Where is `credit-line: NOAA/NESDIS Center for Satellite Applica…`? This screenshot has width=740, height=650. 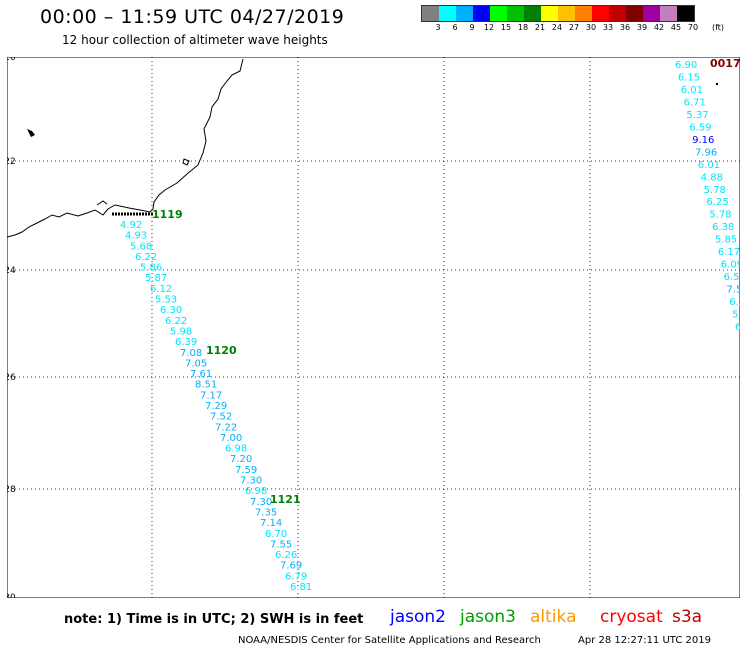
credit-line: NOAA/NESDIS Center for Satellite Applica… is located at coordinates (389, 640).